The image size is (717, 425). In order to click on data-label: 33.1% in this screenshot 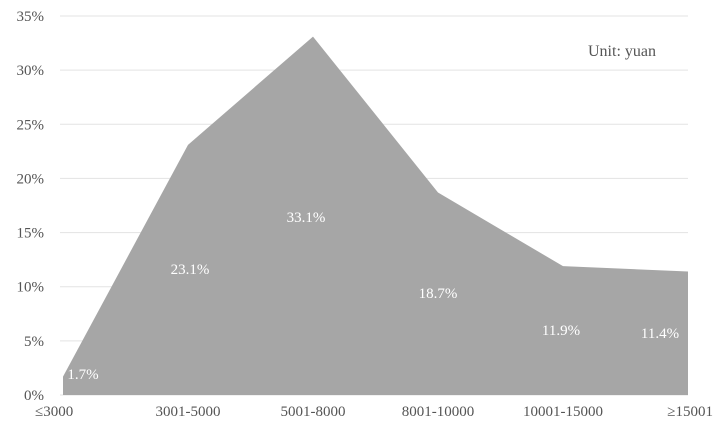, I will do `click(306, 218)`.